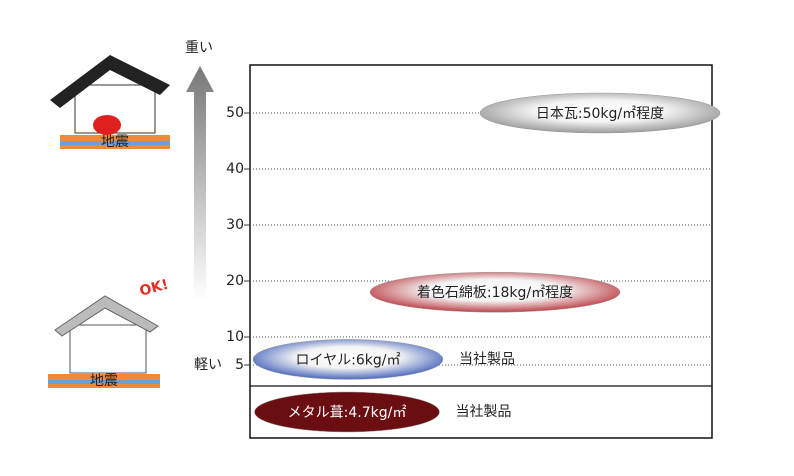  I want to click on ellipse-label: ロイヤル:6kg/㎡, so click(348, 360).